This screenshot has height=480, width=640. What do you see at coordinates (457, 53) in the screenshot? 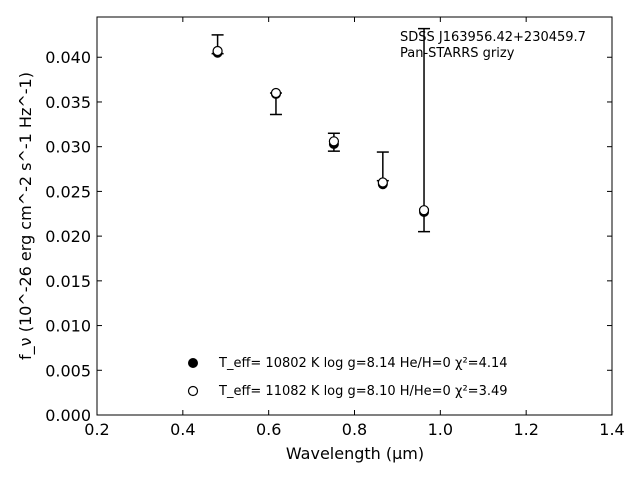
I see `annotation-survey: Pan-STARRS grizy` at bounding box center [457, 53].